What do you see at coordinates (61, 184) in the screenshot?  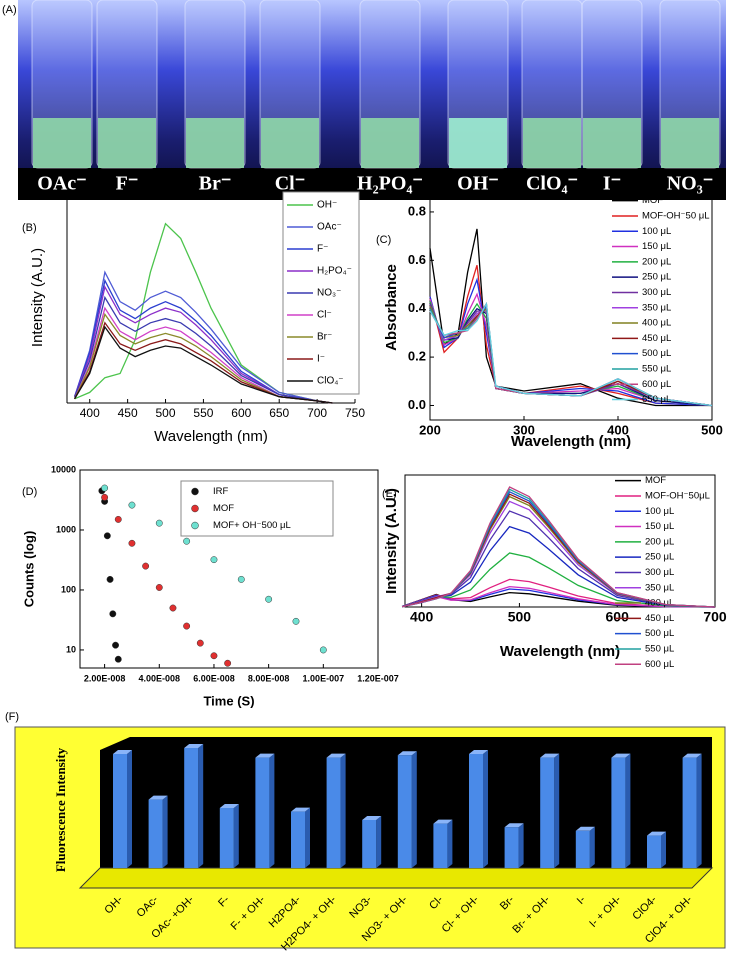 I see `vial-label: OAc⁻` at bounding box center [61, 184].